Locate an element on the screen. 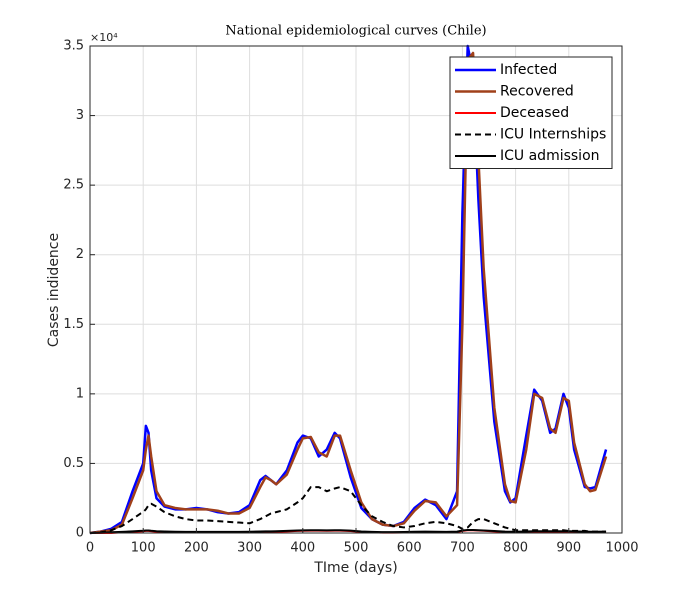 The height and width of the screenshot is (599, 690). legend-label: Deceased is located at coordinates (534, 113).